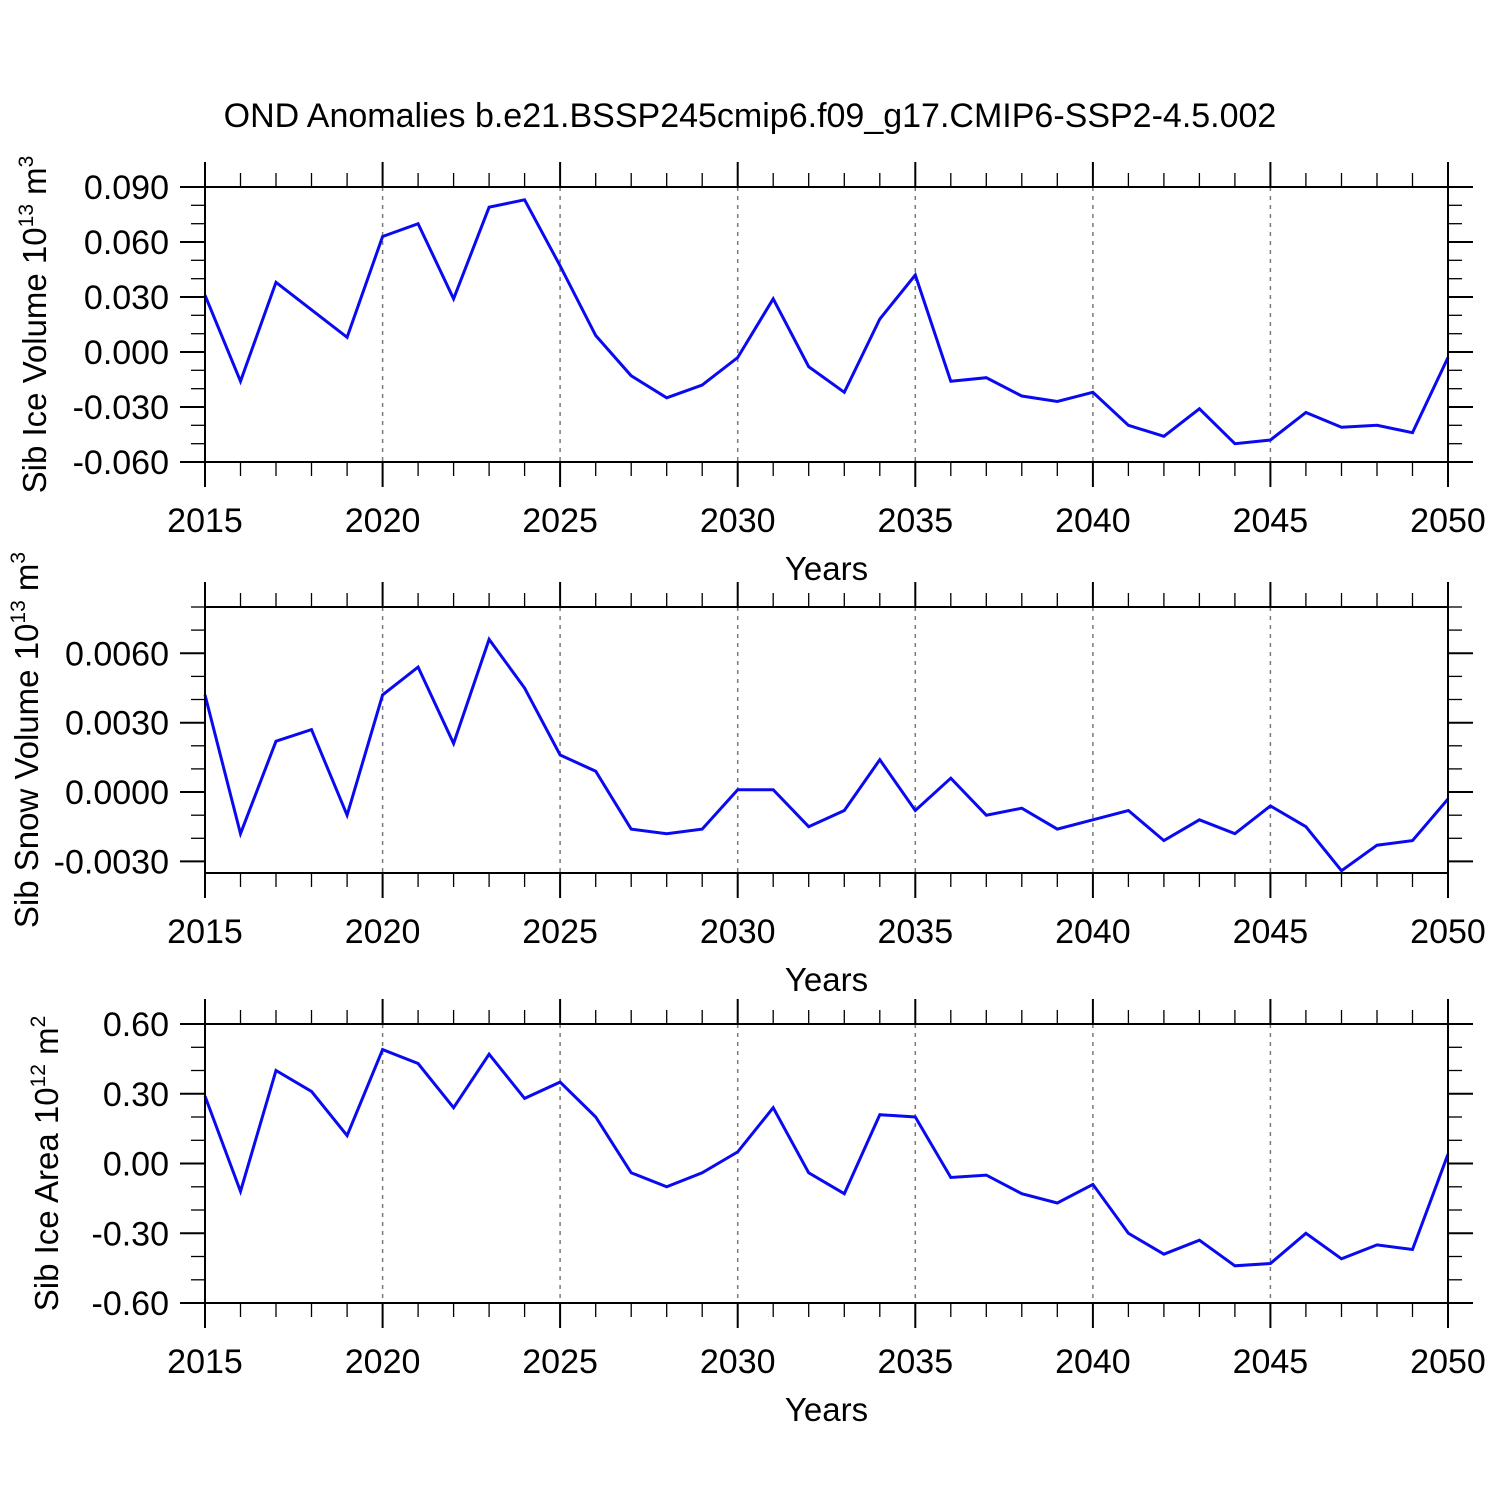 The width and height of the screenshot is (1500, 1500). I want to click on y-tick-label: -0.30, so click(131, 1234).